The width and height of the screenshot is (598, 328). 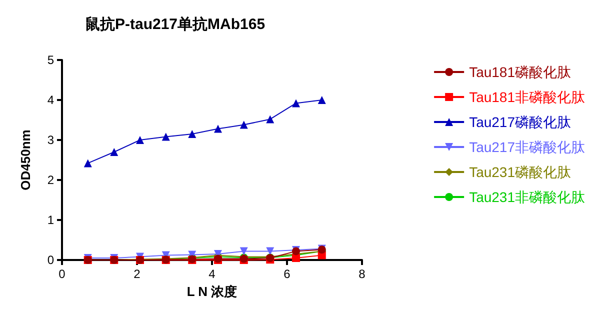 What do you see at coordinates (527, 97) in the screenshot?
I see `legend-label: Tau181非磷酸化肽` at bounding box center [527, 97].